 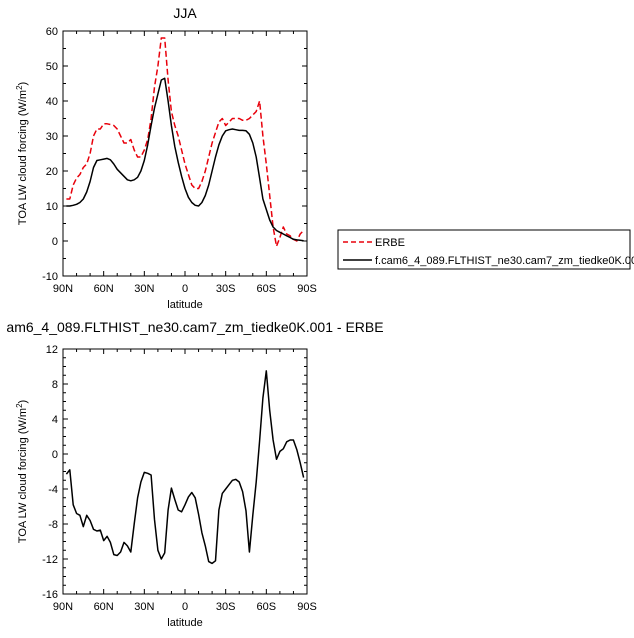 What do you see at coordinates (23, 157) in the screenshot?
I see `top-chart-y-label-main: TOA LW cloud forcing (W/m` at bounding box center [23, 157].